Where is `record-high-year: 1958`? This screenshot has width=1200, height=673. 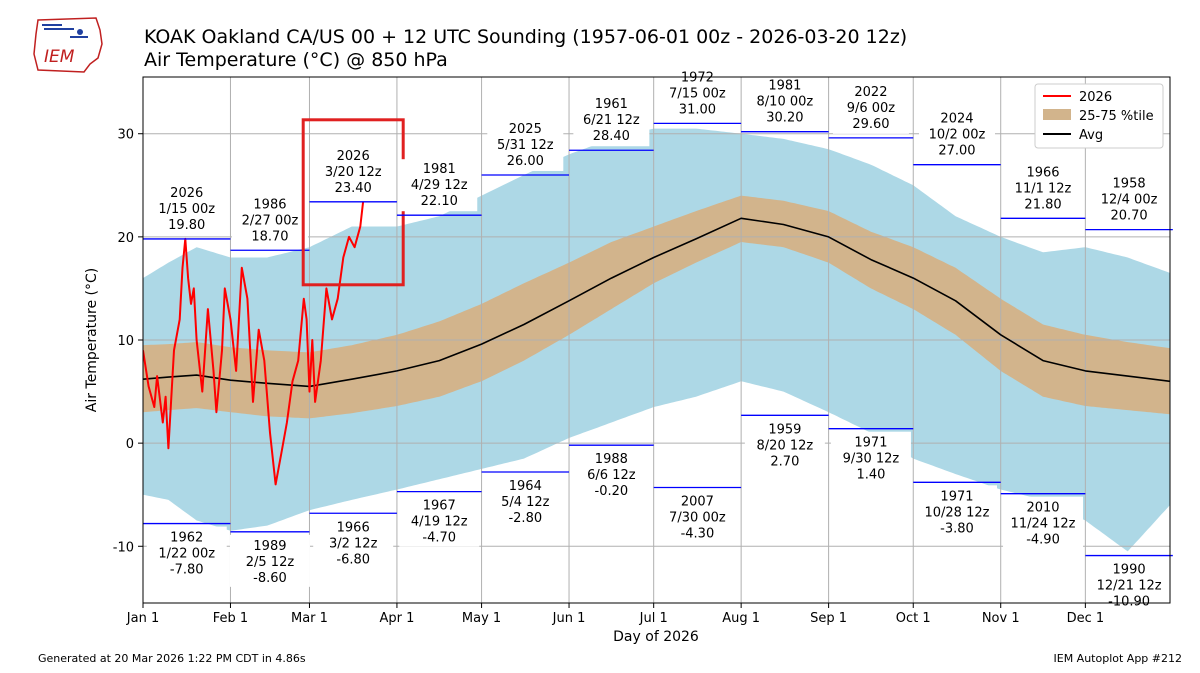 record-high-year: 1958 is located at coordinates (1129, 184).